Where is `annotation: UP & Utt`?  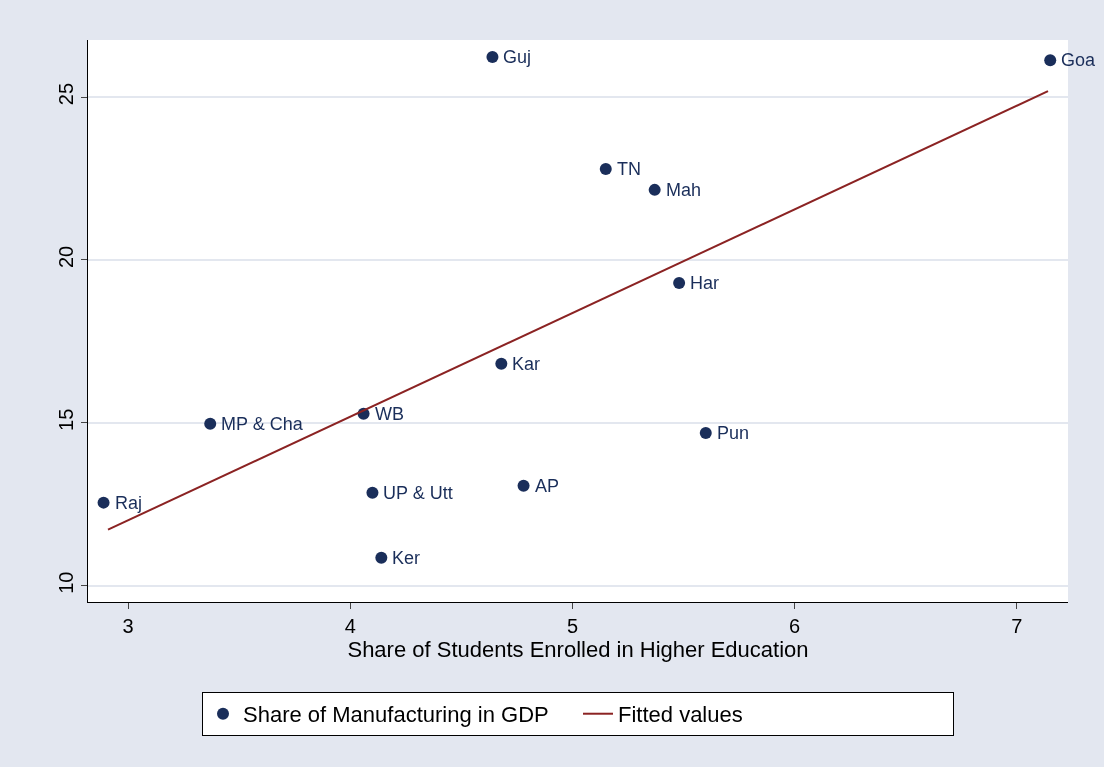 annotation: UP & Utt is located at coordinates (418, 493).